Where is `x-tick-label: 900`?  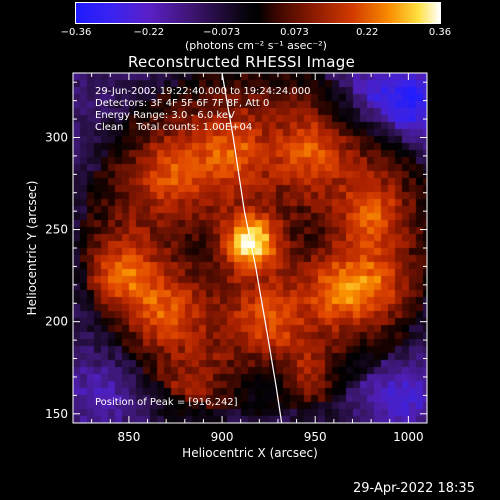 x-tick-label: 900 is located at coordinates (222, 437).